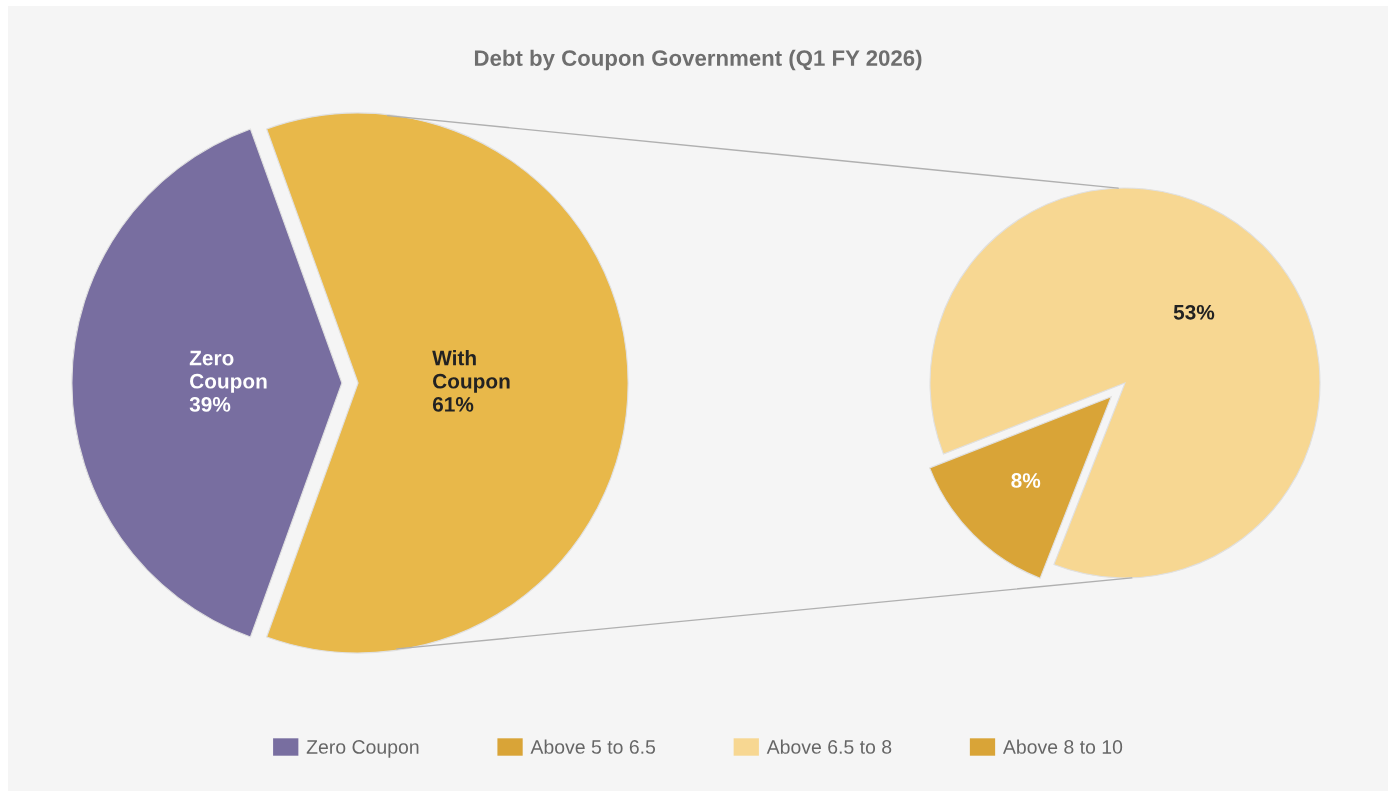 This screenshot has width=1396, height=799. What do you see at coordinates (829, 746) in the screenshot?
I see `legend-label: Above 6.5 to 8` at bounding box center [829, 746].